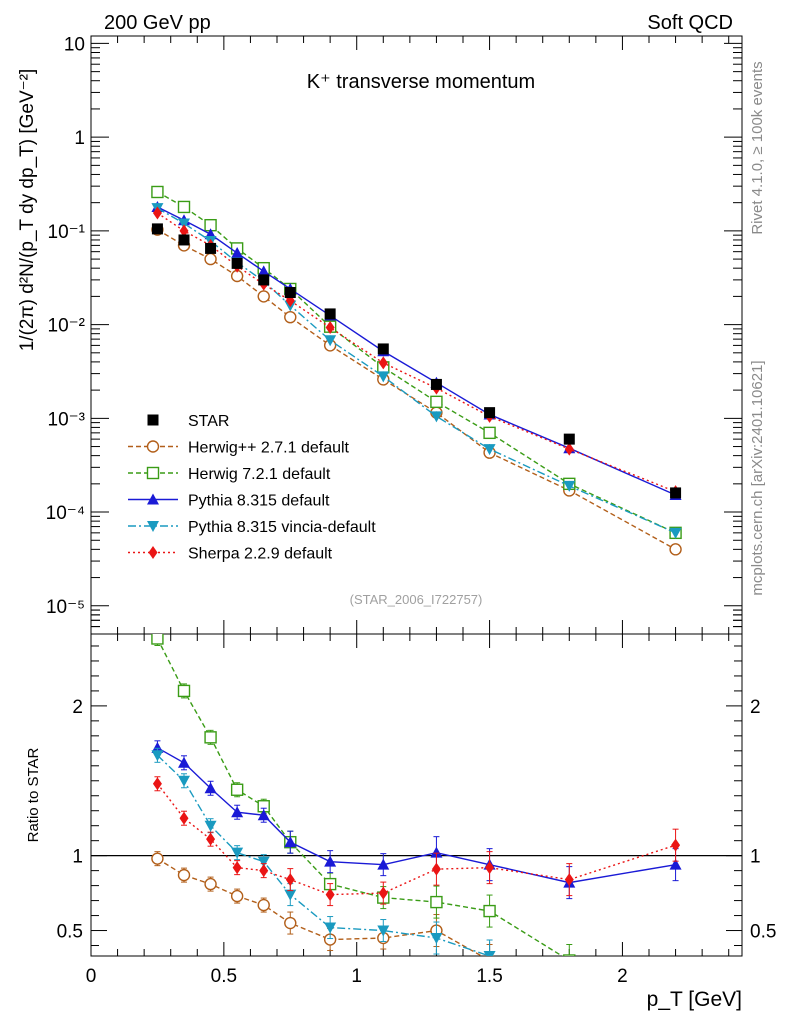 Image resolution: width=786 pixels, height=1024 pixels. What do you see at coordinates (153, 420) in the screenshot?
I see `legend-marker-star` at bounding box center [153, 420].